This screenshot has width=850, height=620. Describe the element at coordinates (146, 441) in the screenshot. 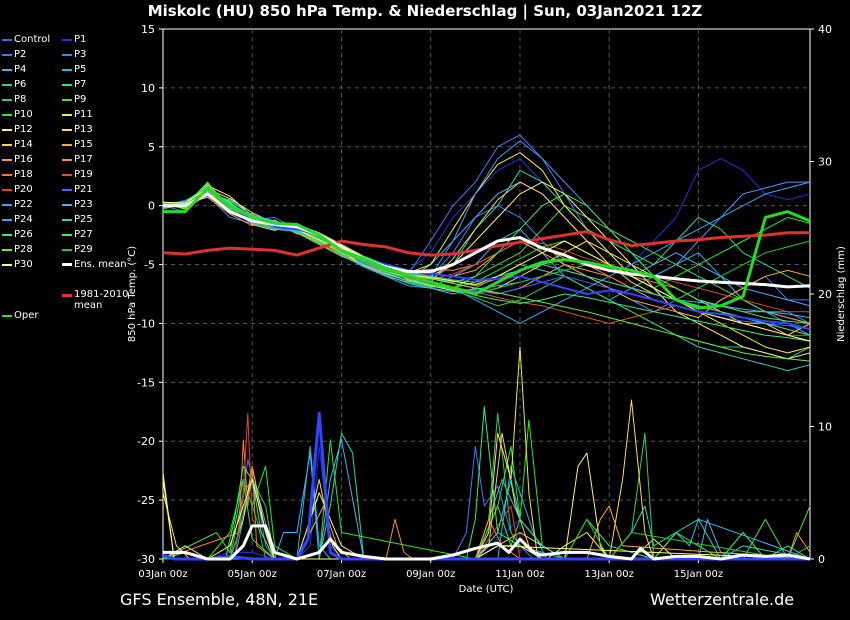

I see `y-tick-label: -20` at that location.